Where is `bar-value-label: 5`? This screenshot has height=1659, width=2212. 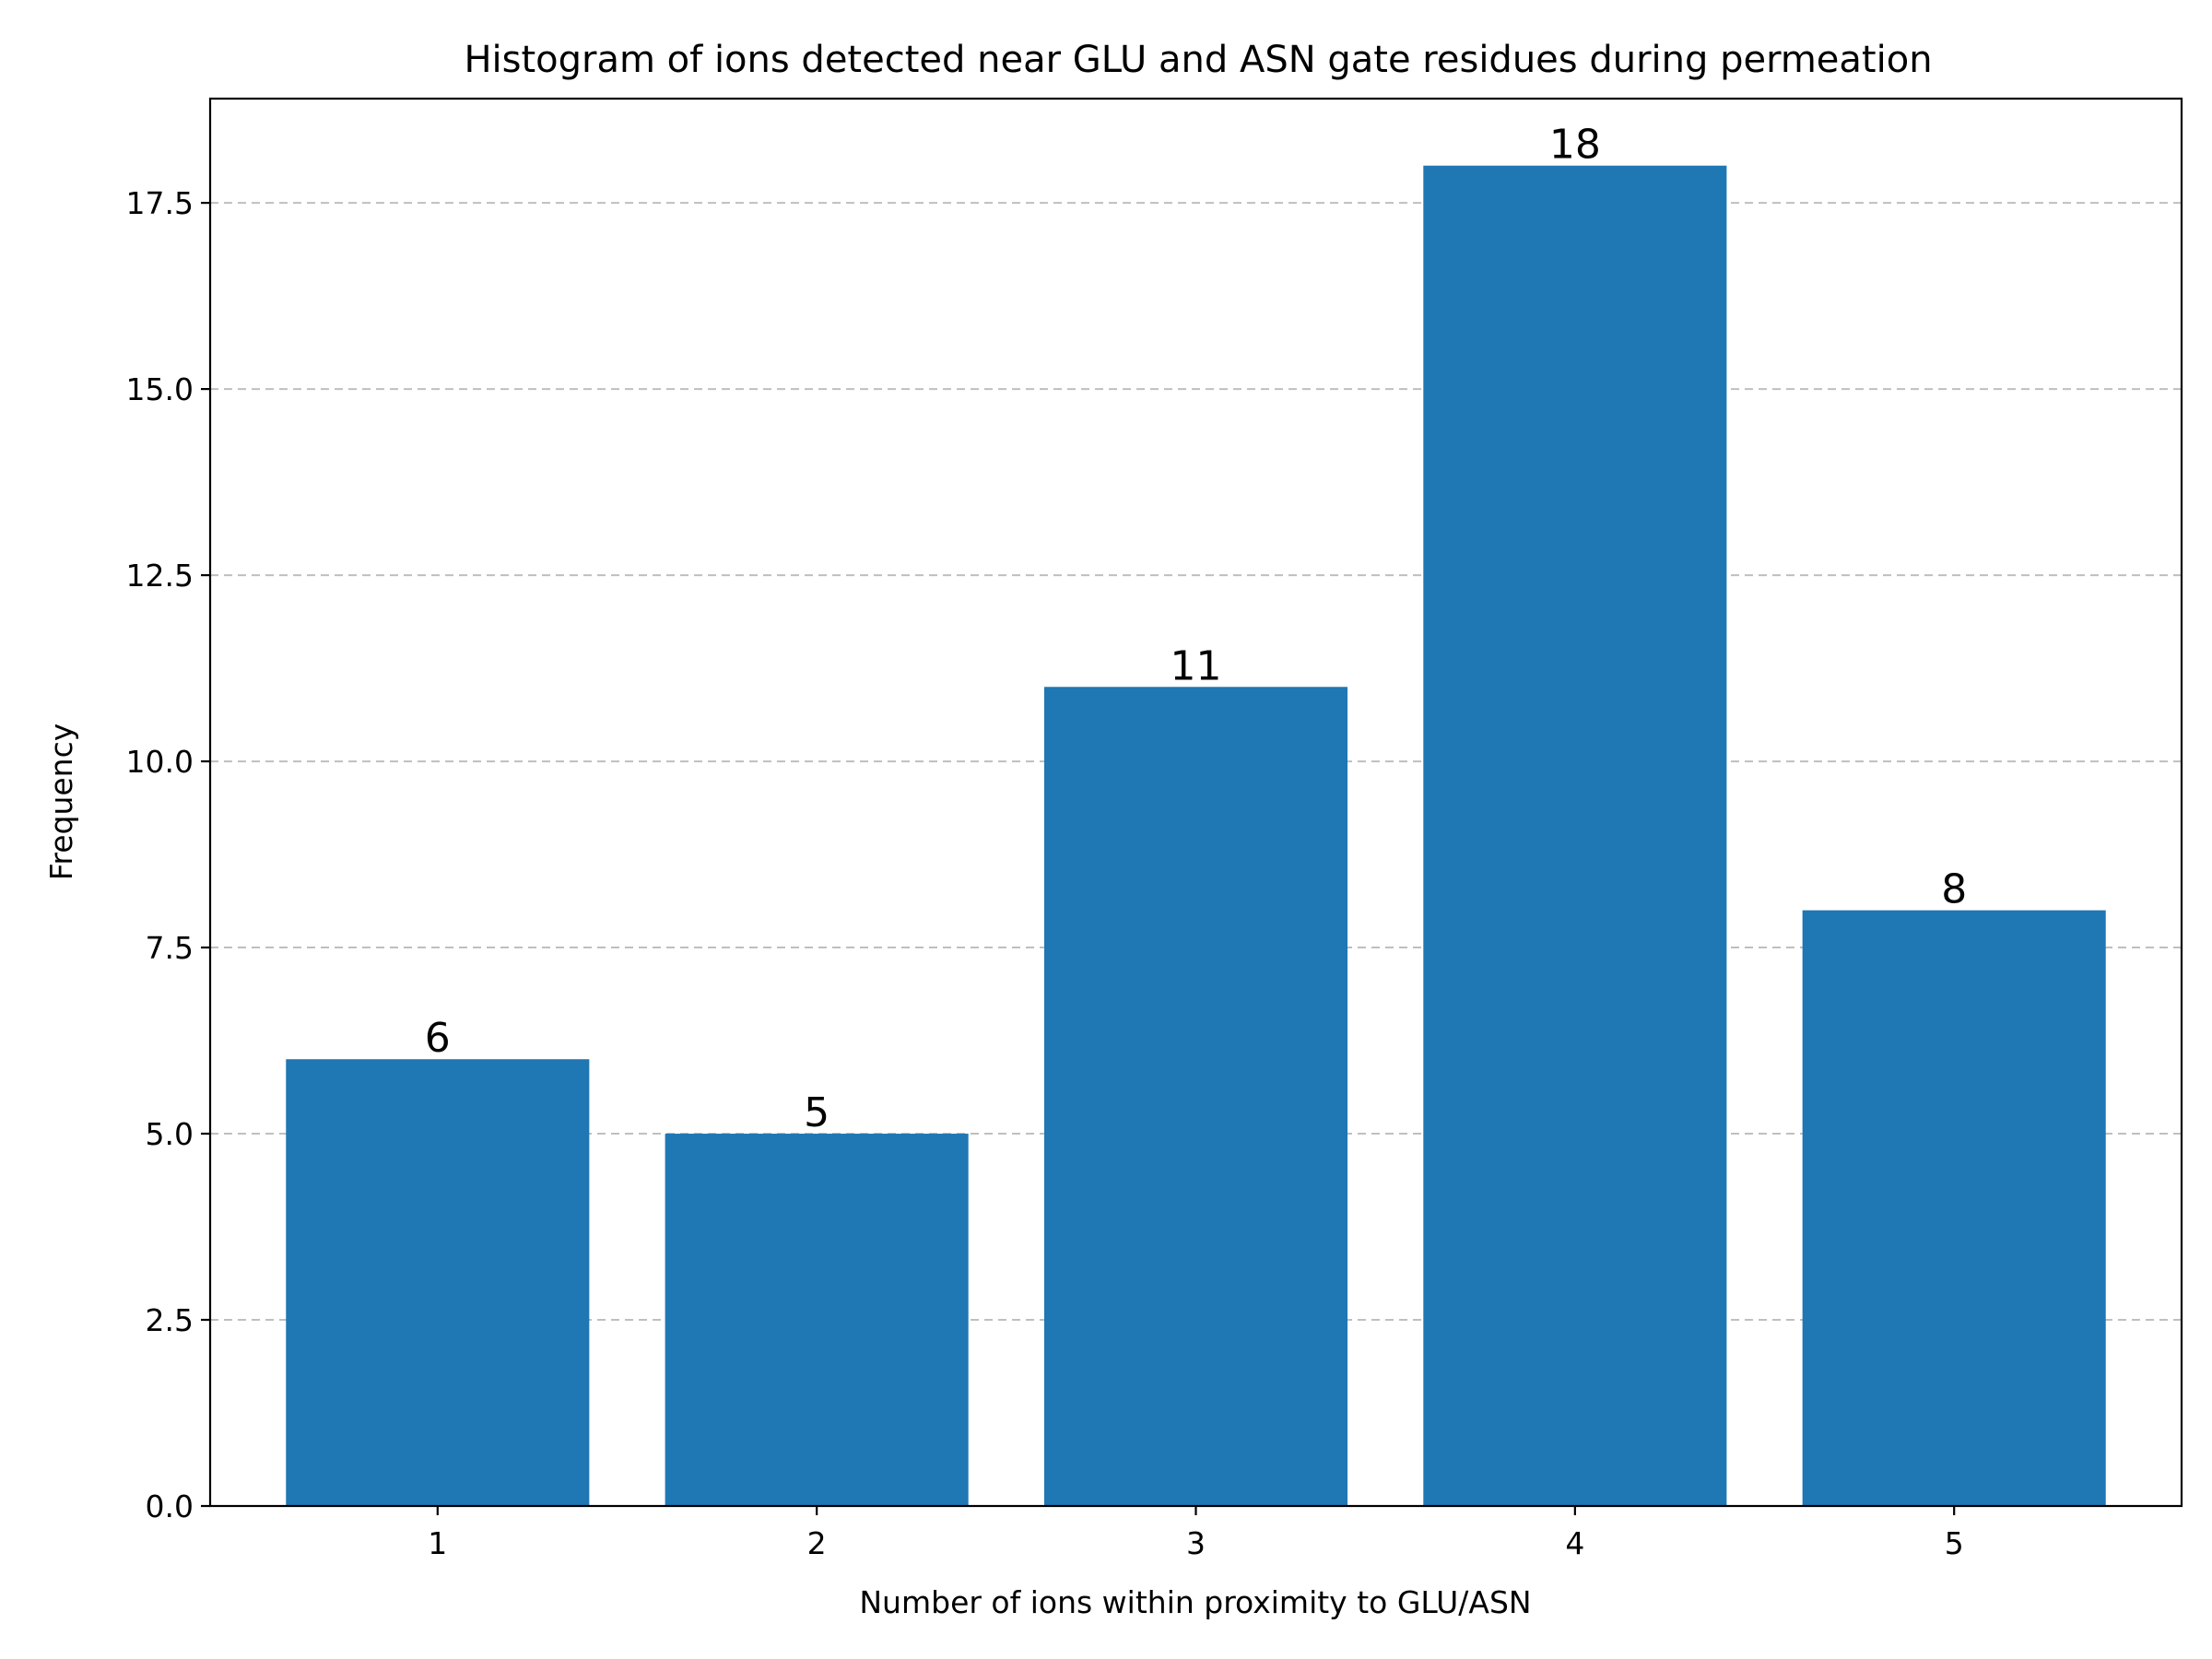 bar-value-label: 5 is located at coordinates (817, 1112).